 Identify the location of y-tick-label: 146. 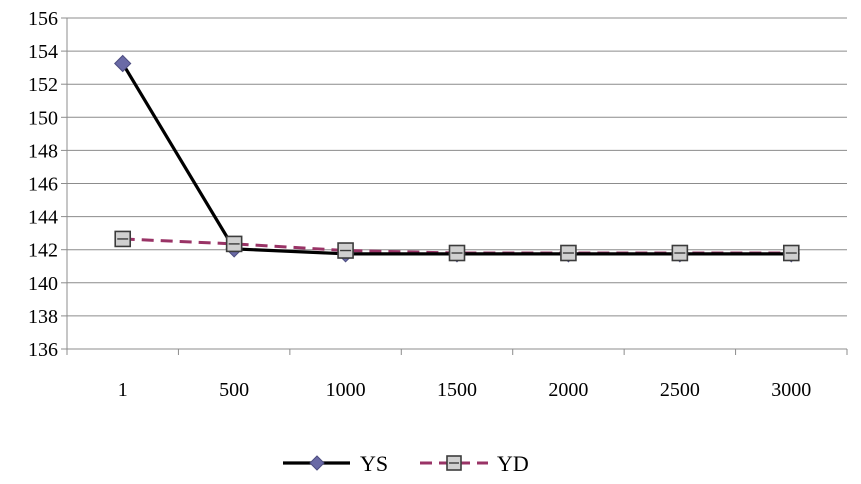
(43, 185).